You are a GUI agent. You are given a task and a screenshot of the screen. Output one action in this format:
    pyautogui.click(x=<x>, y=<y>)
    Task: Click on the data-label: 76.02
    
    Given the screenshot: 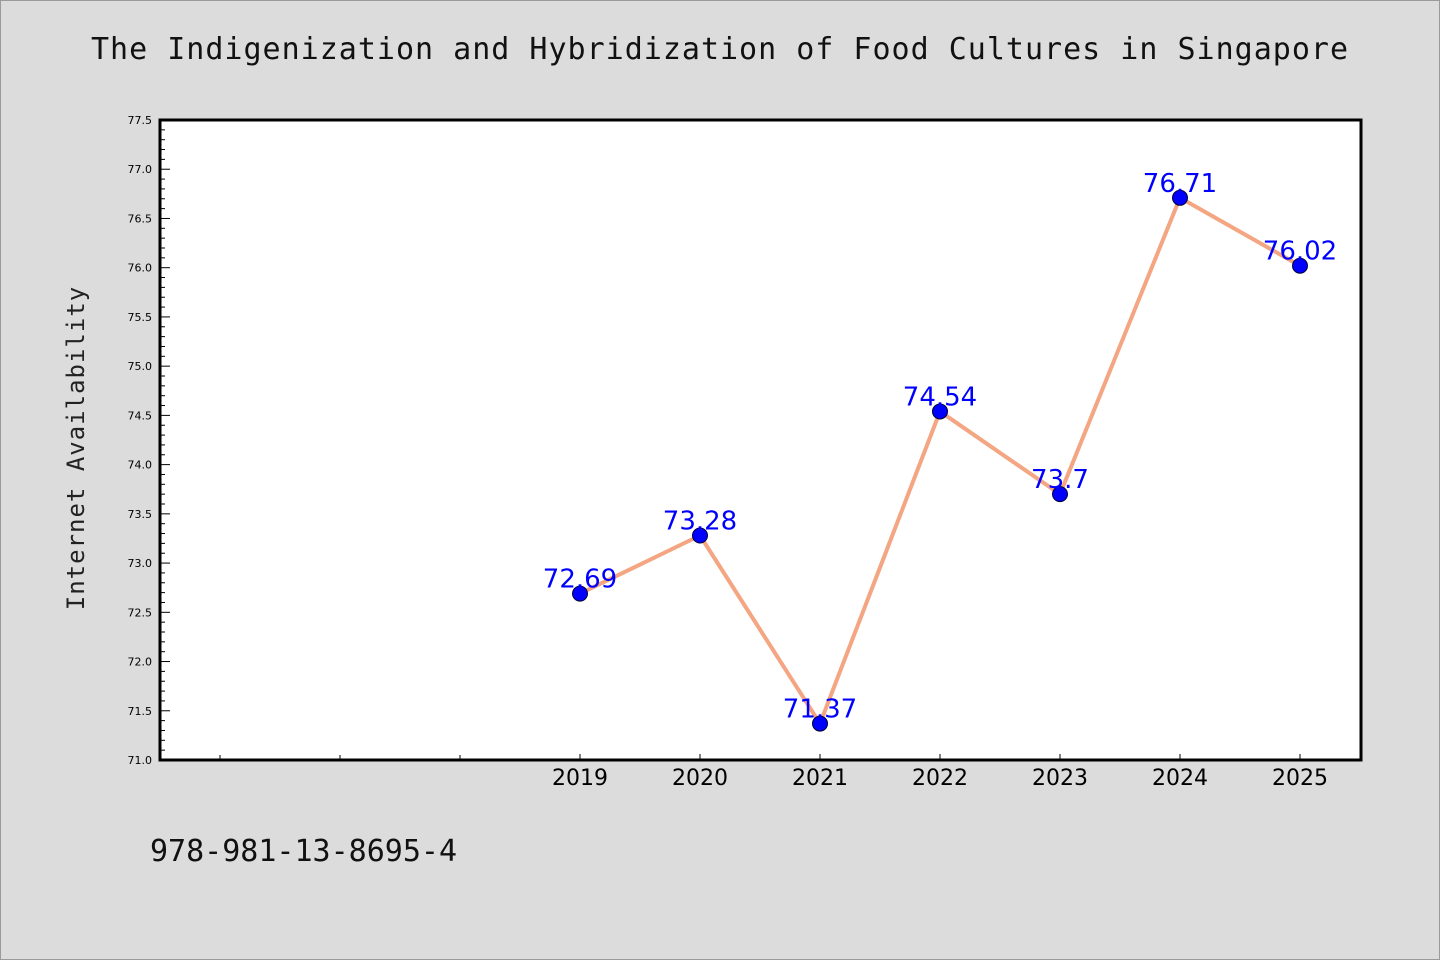 What is the action you would take?
    pyautogui.click(x=1300, y=252)
    